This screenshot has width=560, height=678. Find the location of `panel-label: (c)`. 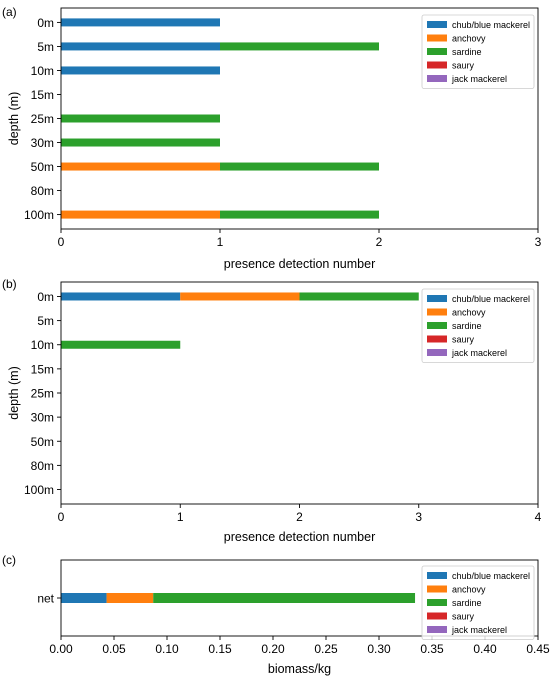

panel-label: (c) is located at coordinates (9, 560).